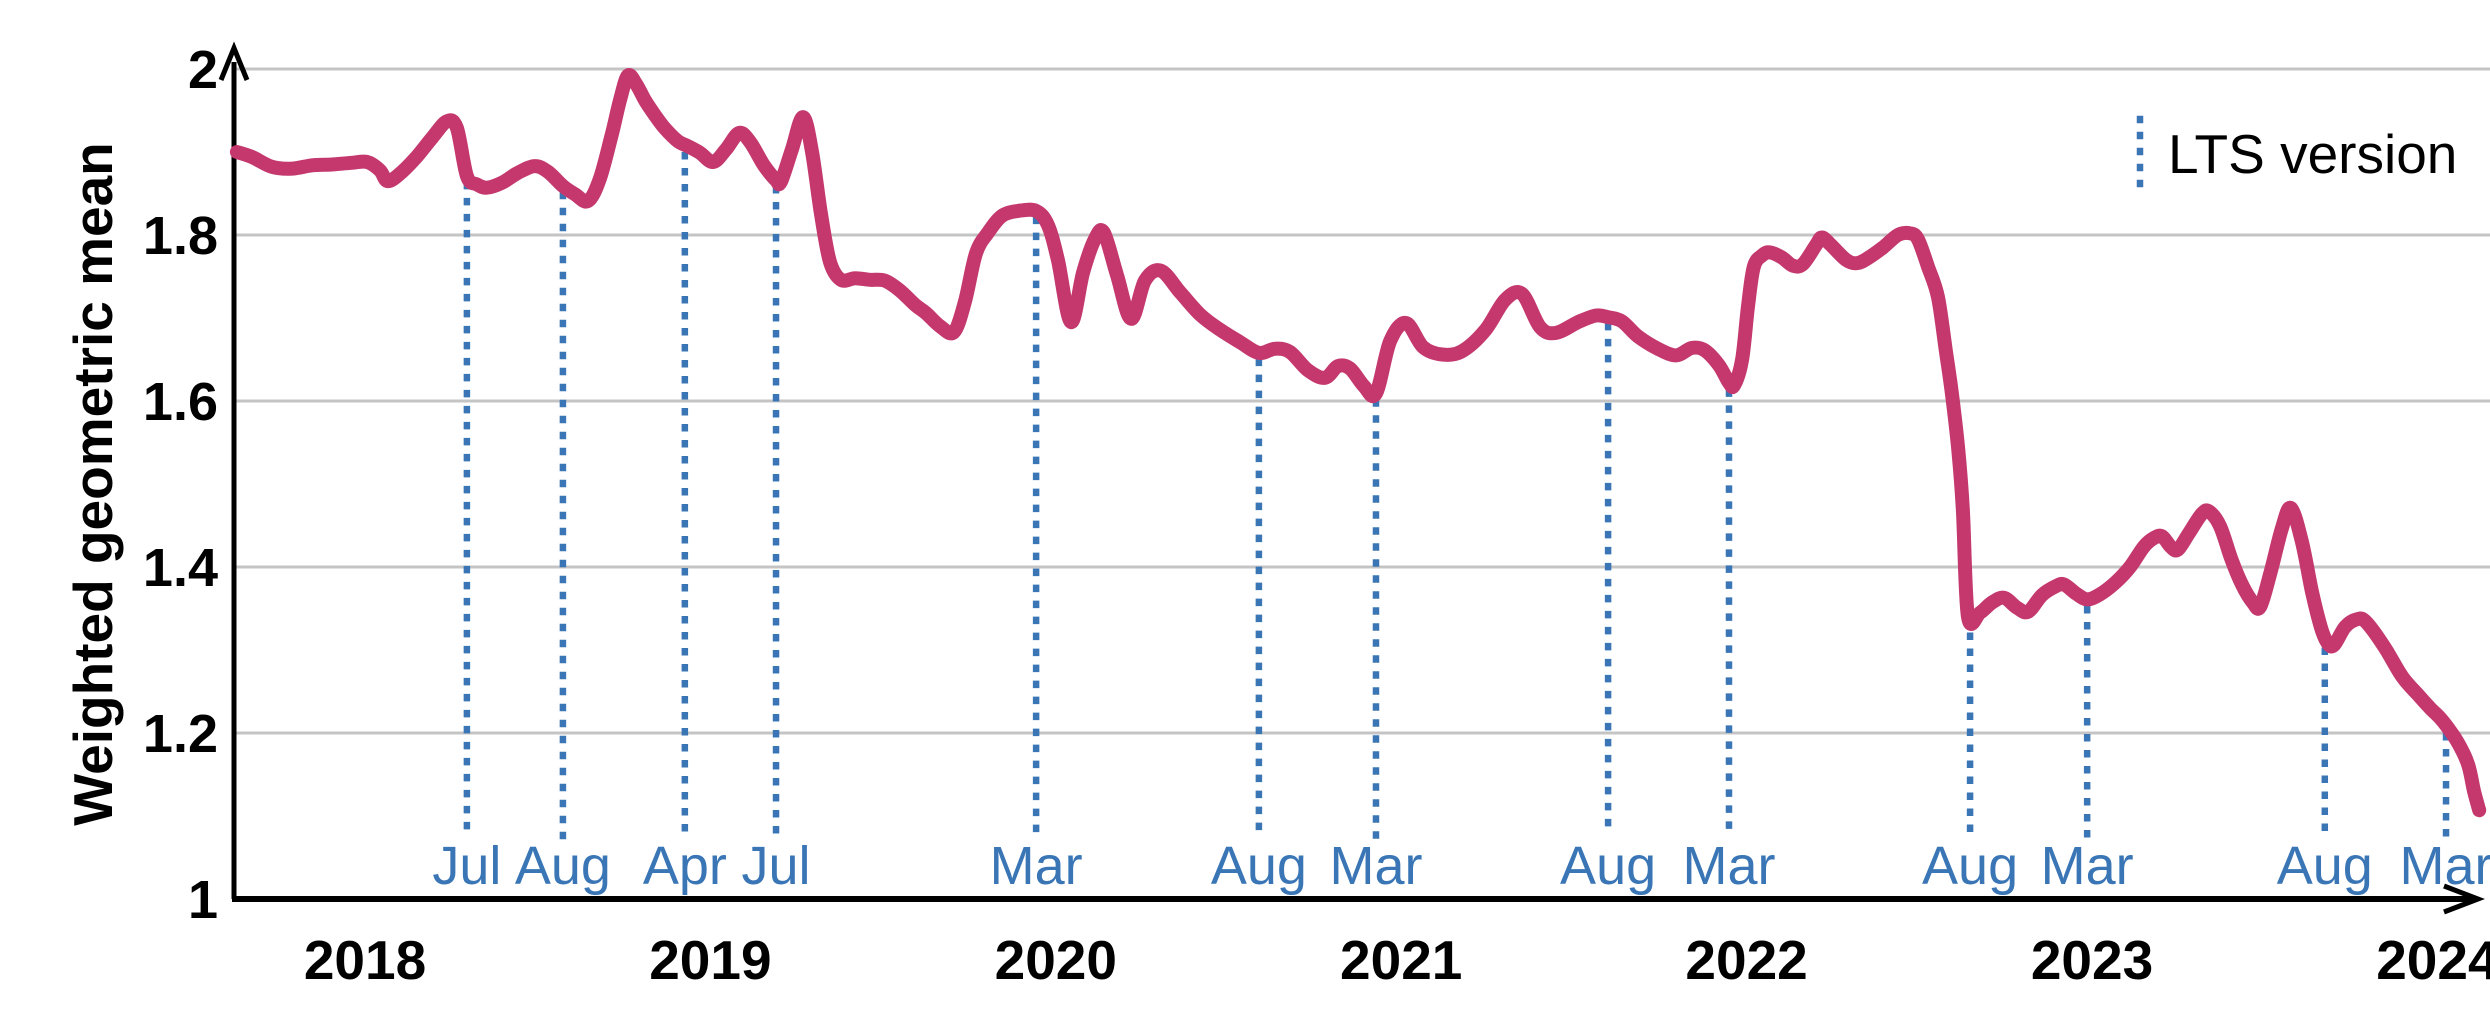  Describe the element at coordinates (180, 236) in the screenshot. I see `y-tick-label: 1.8` at that location.